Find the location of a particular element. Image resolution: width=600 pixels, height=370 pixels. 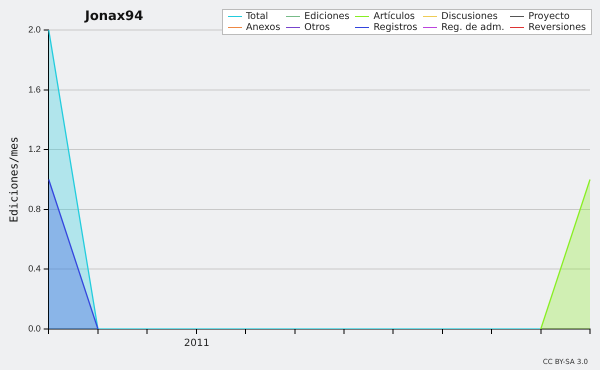

legend-label: Registros is located at coordinates (395, 27).